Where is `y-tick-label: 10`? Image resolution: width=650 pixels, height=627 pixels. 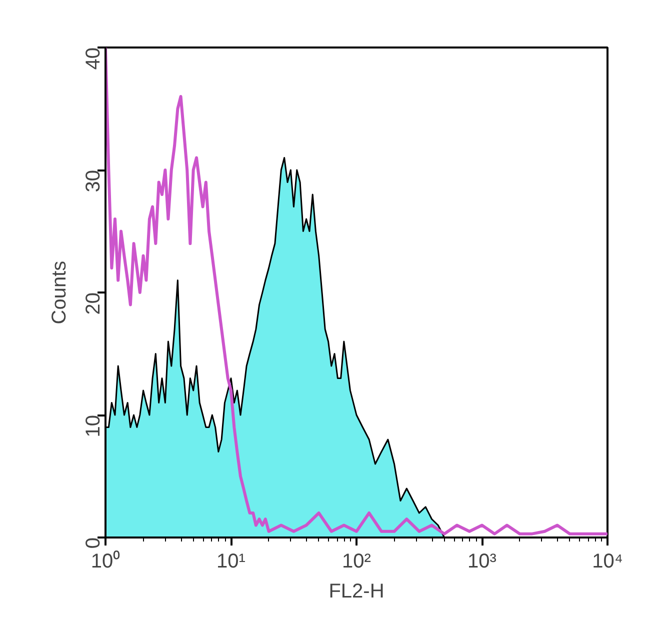 y-tick-label: 10 is located at coordinates (93, 426).